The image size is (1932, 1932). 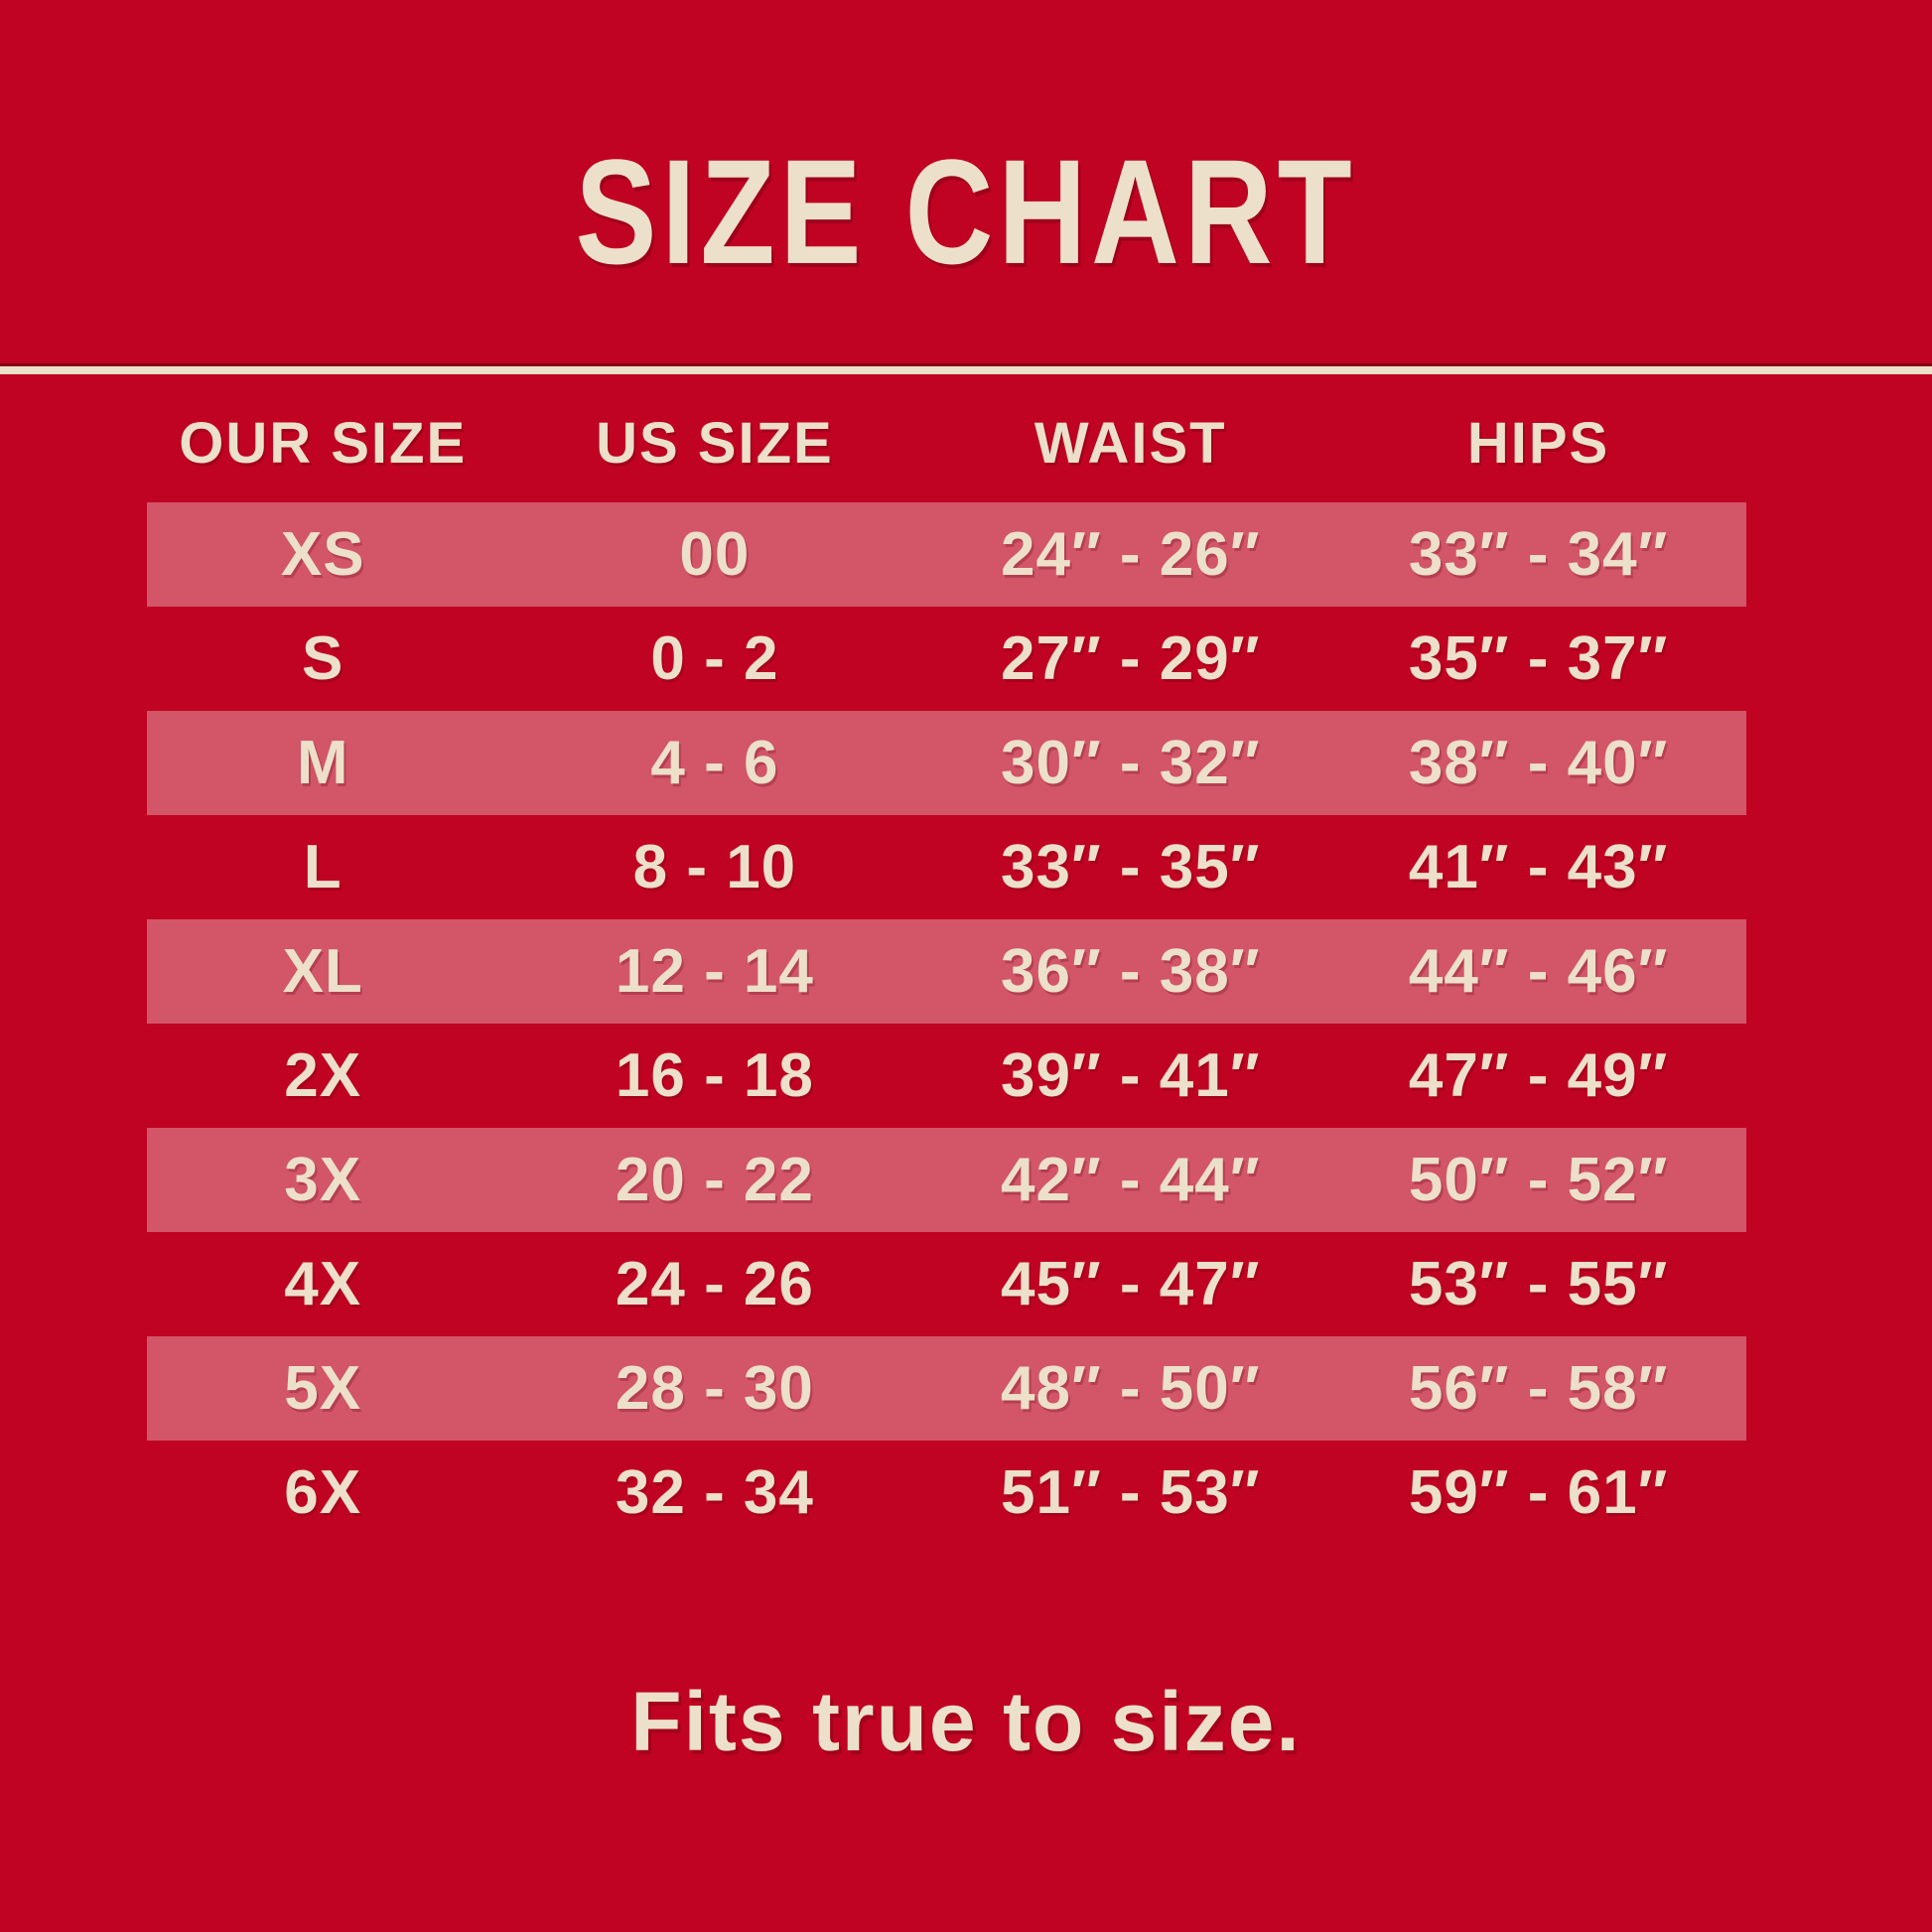 I want to click on cell-waist: 42″ - 44″, so click(x=1131, y=1180).